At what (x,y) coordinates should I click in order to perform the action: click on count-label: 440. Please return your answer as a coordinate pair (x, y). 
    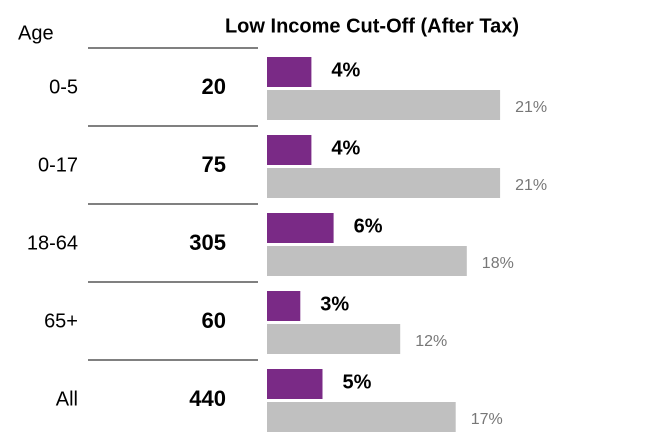
    Looking at the image, I should click on (207, 398).